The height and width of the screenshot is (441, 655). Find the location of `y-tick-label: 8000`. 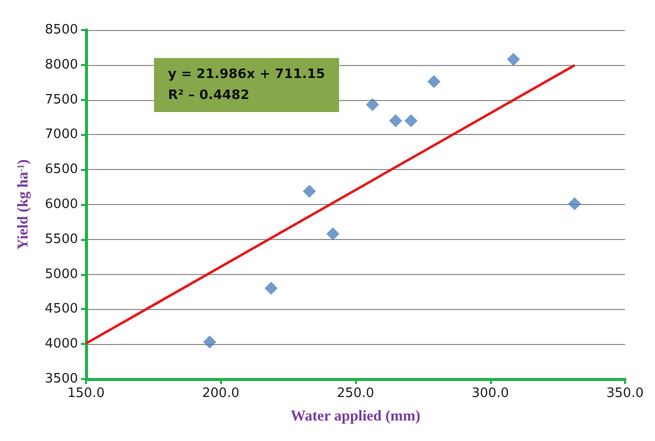

y-tick-label: 8000 is located at coordinates (61, 64).